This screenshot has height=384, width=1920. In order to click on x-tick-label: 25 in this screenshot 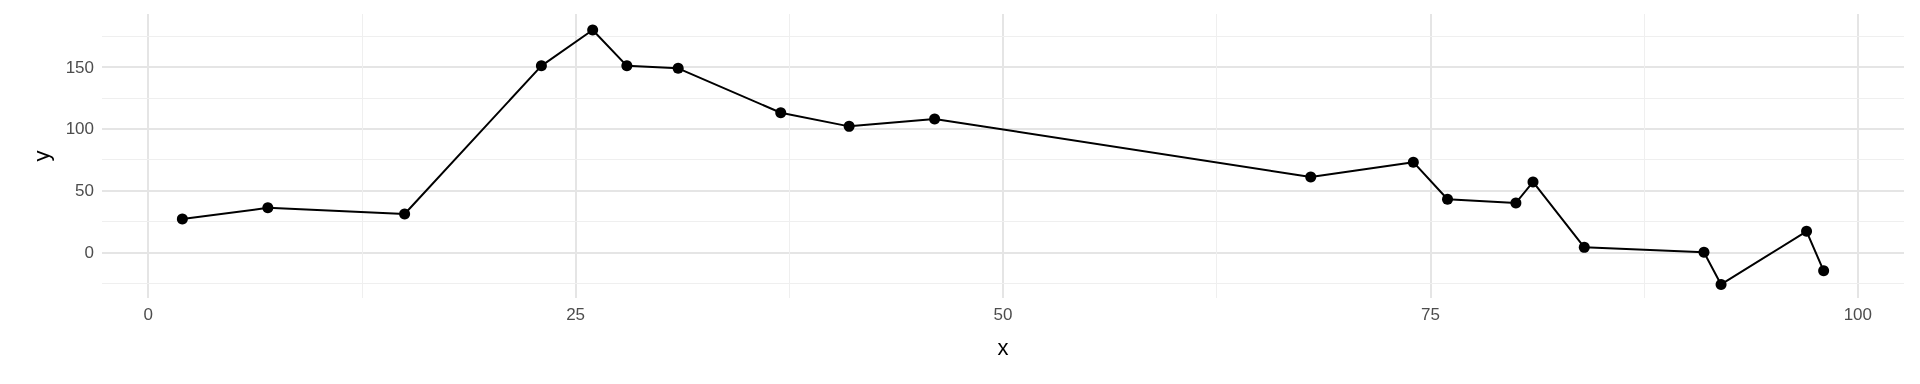, I will do `click(576, 314)`.